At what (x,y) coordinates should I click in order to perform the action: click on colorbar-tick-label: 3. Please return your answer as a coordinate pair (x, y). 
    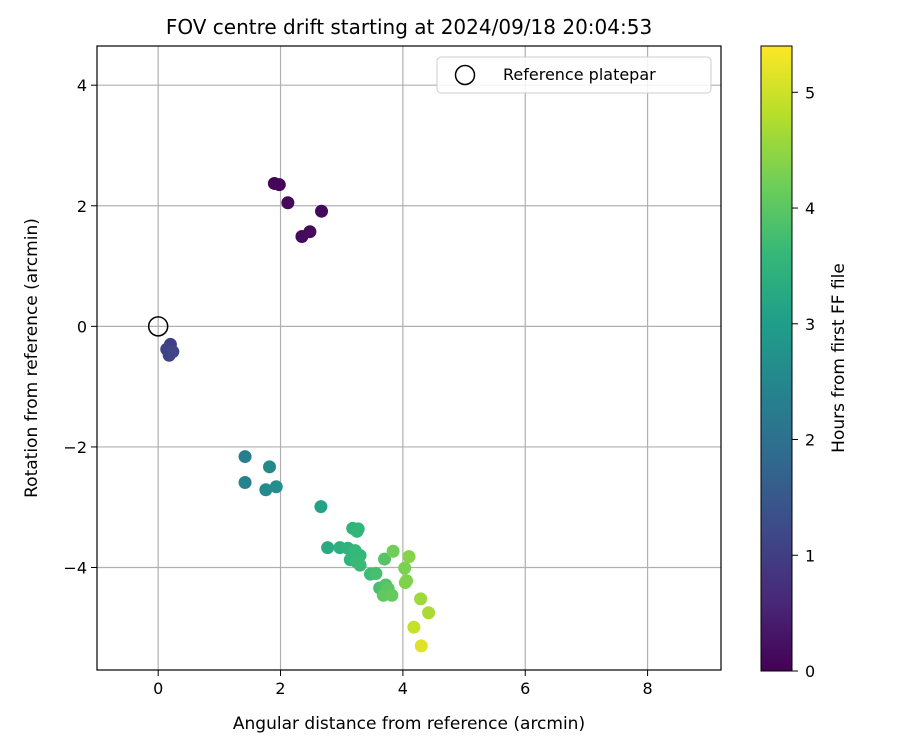
    Looking at the image, I should click on (810, 324).